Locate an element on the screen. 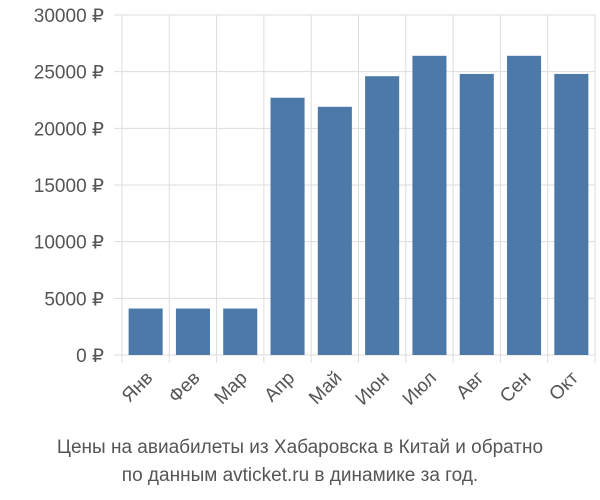 The width and height of the screenshot is (600, 500). x-tick-label: Сен is located at coordinates (515, 387).